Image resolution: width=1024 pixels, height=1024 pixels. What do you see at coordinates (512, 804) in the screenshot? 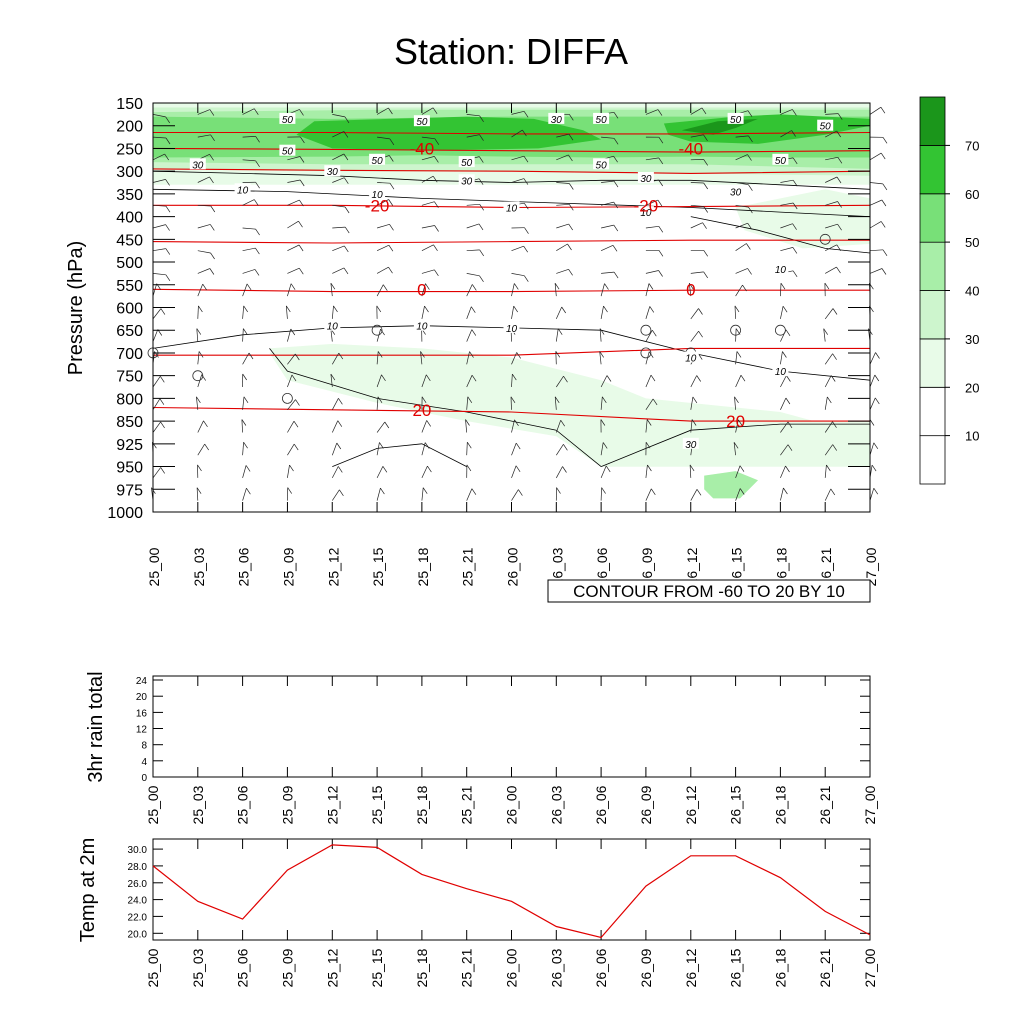
I see `rain-x-tick-label: 26_00` at bounding box center [512, 804].